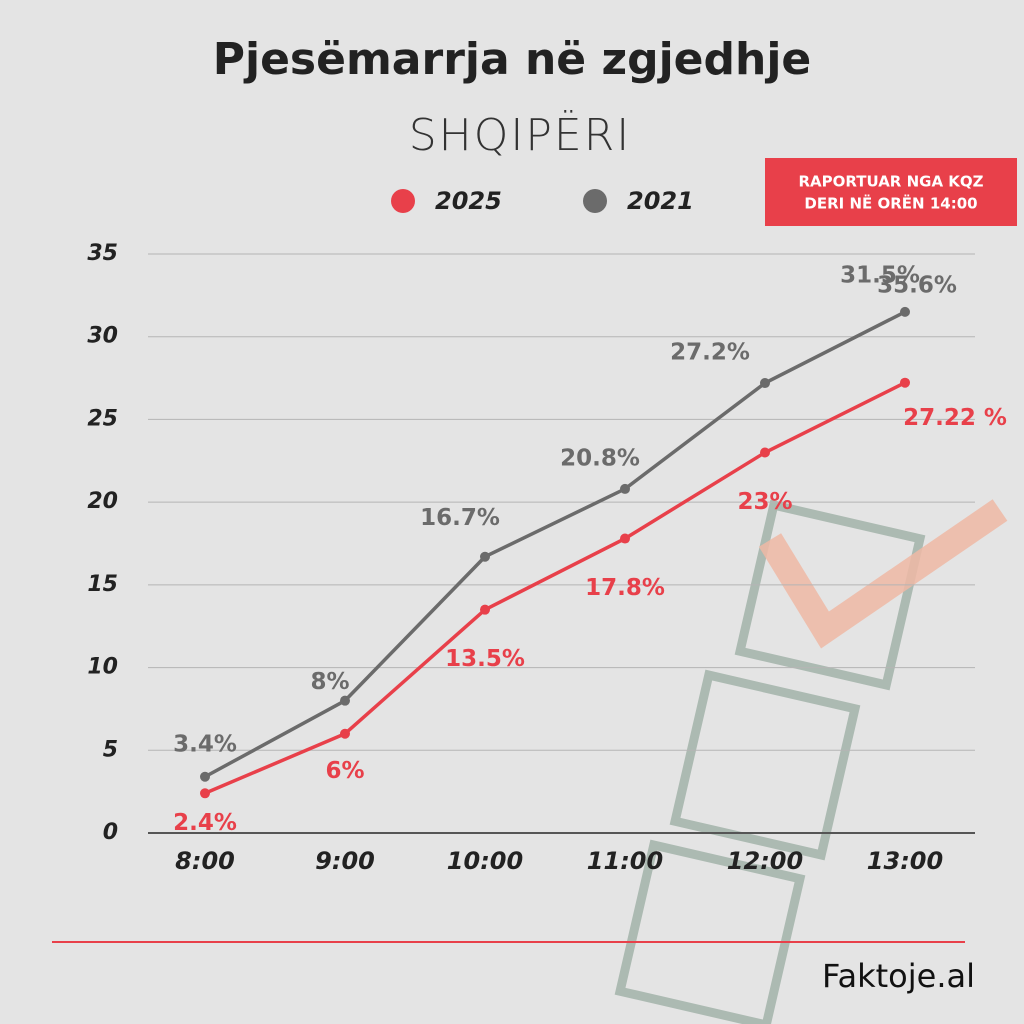 Image resolution: width=1024 pixels, height=1024 pixels. I want to click on x-tick-label: 9:00, so click(345, 861).